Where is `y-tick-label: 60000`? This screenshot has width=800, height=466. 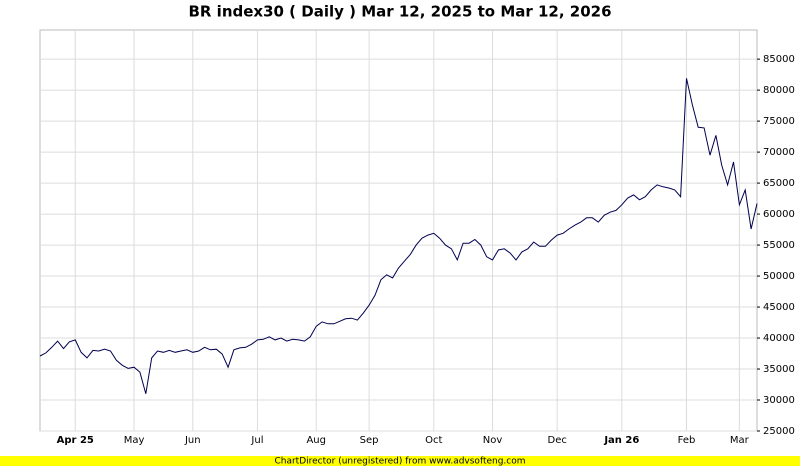
y-tick-label: 60000 is located at coordinates (779, 214).